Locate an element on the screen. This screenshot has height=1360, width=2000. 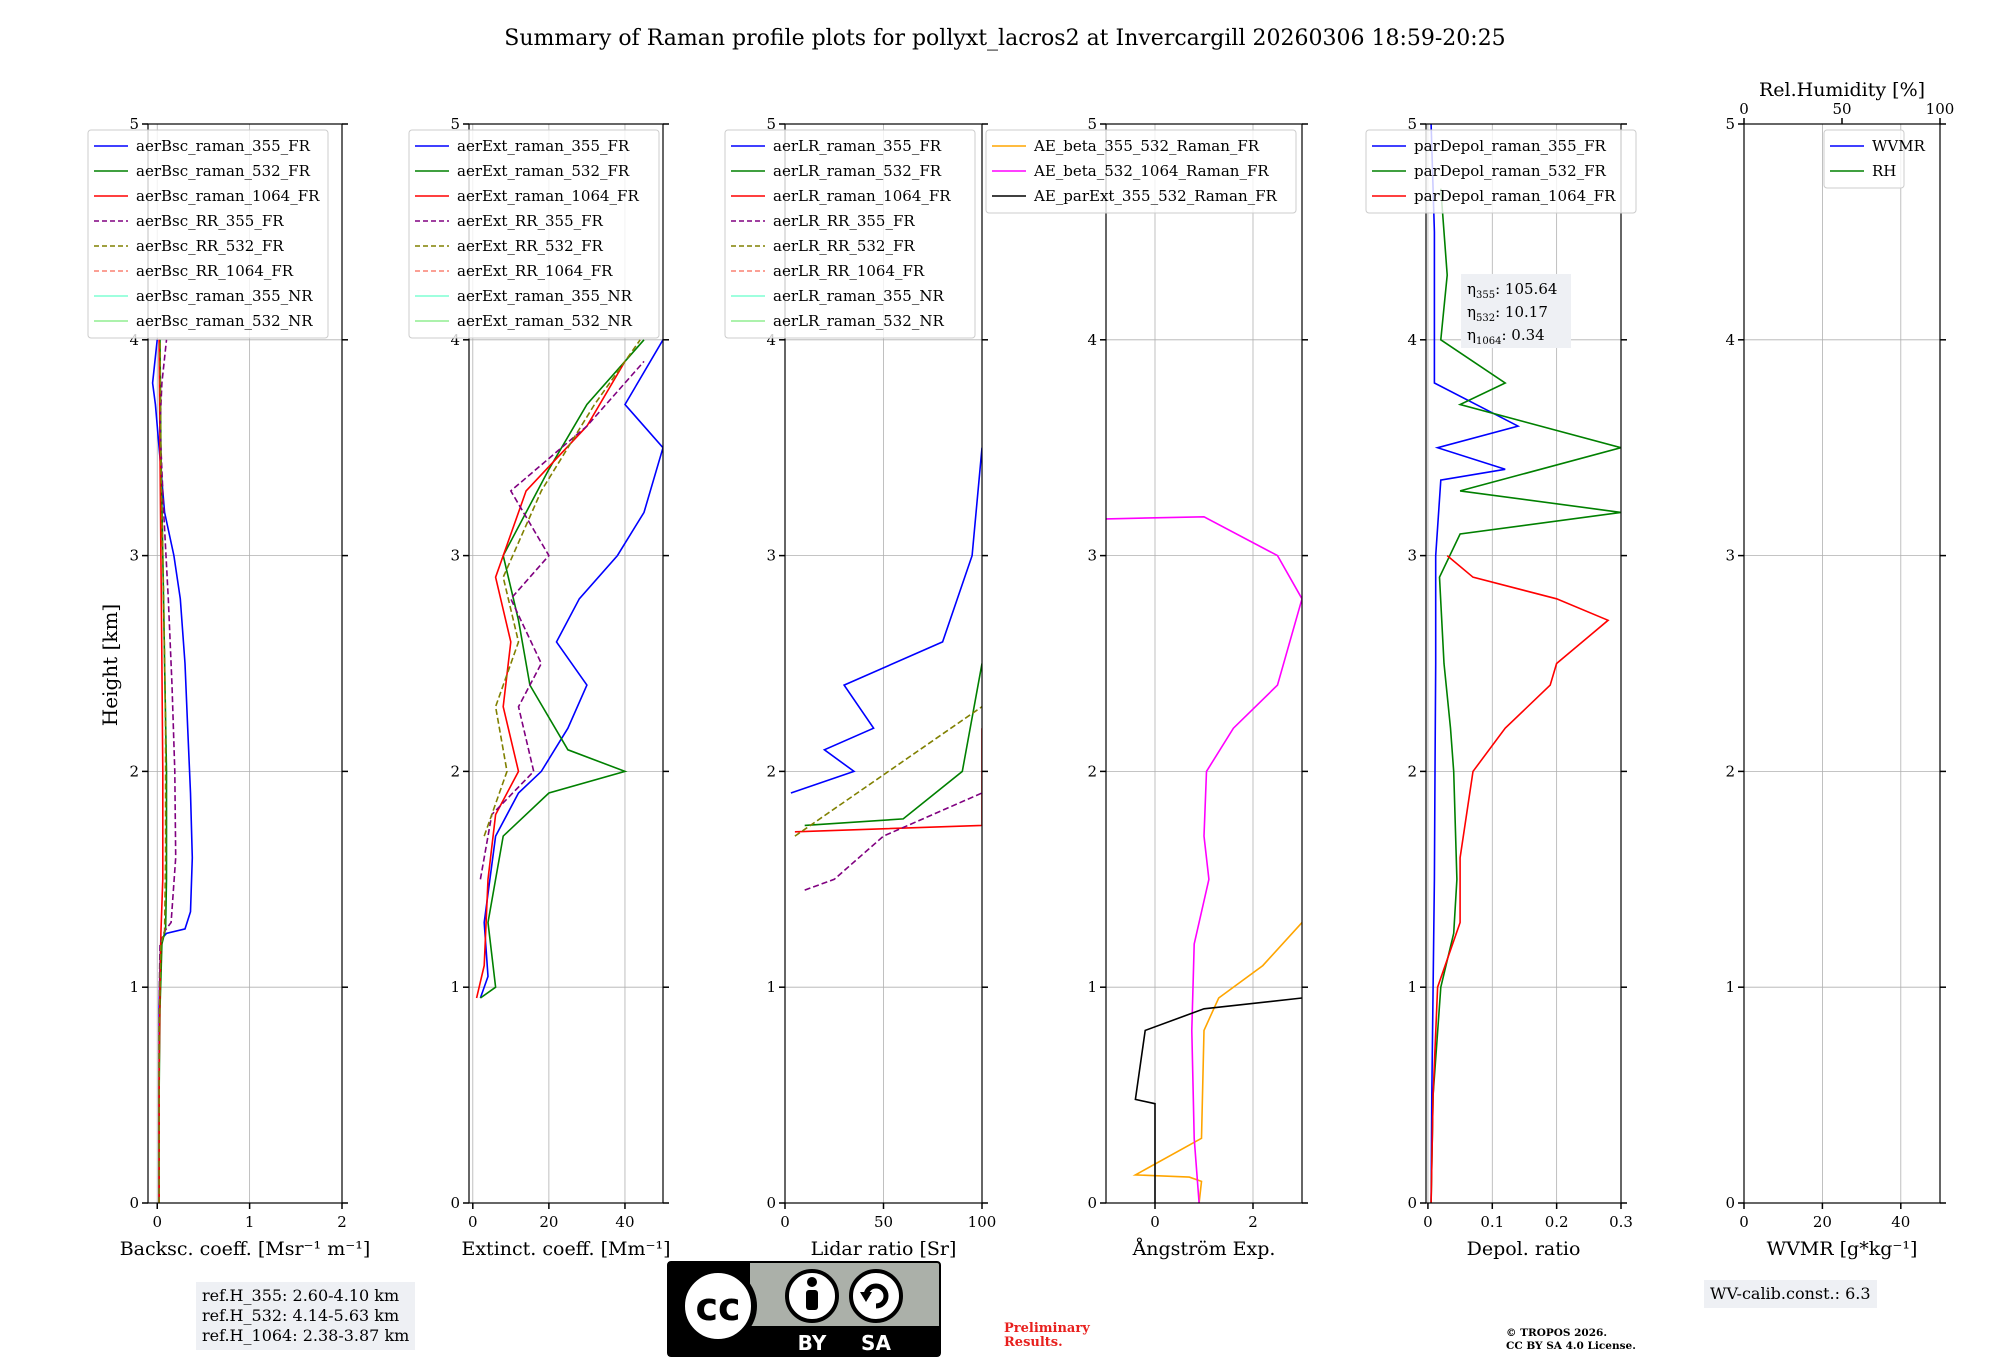
series-line-aerLR_RR_532_FR is located at coordinates (888, 771).